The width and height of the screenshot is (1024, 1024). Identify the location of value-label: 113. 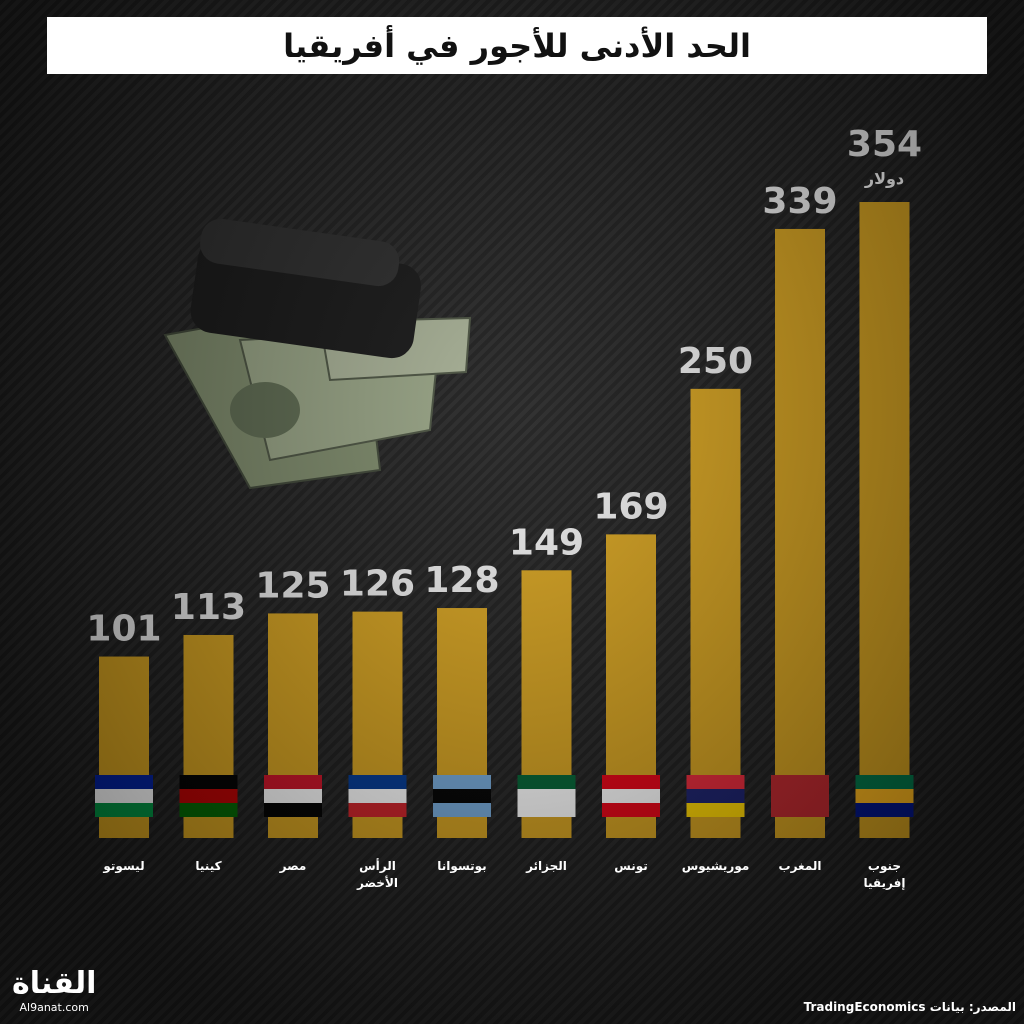
(208, 607).